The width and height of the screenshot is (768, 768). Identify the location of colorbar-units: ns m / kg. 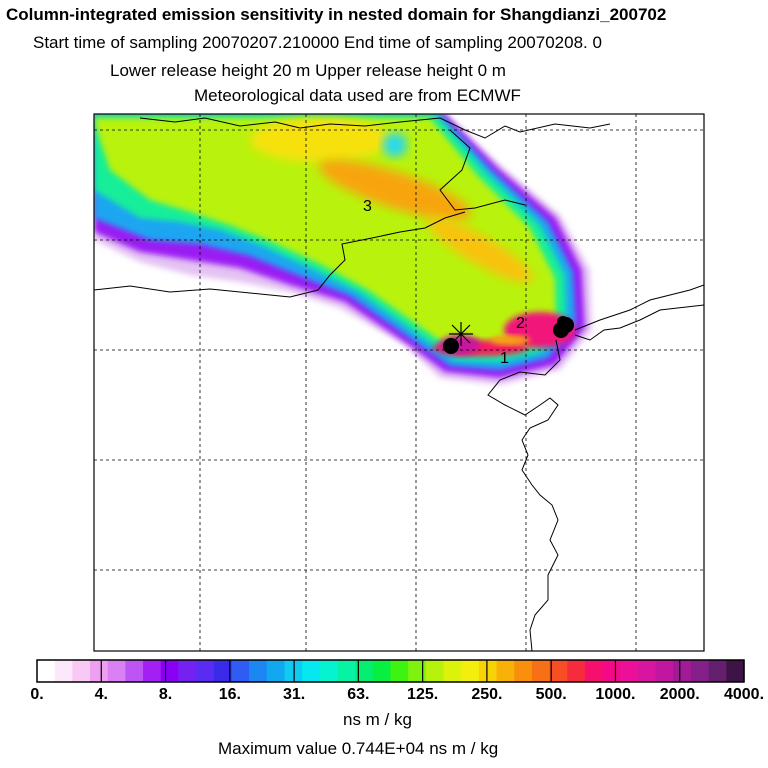
(377, 719).